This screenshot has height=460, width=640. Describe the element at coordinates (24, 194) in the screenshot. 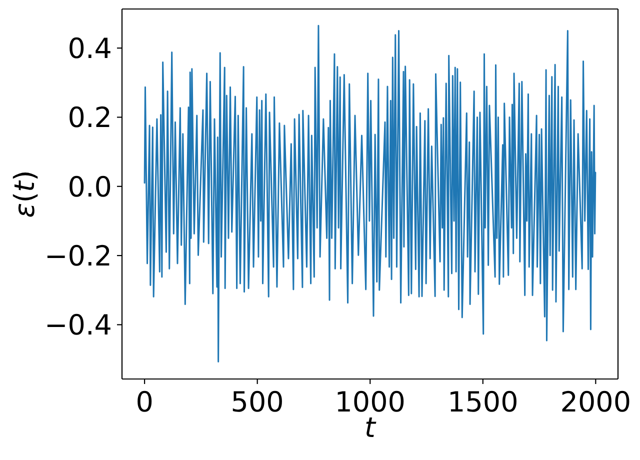

I see `y-axis-title: ε(t)` at that location.